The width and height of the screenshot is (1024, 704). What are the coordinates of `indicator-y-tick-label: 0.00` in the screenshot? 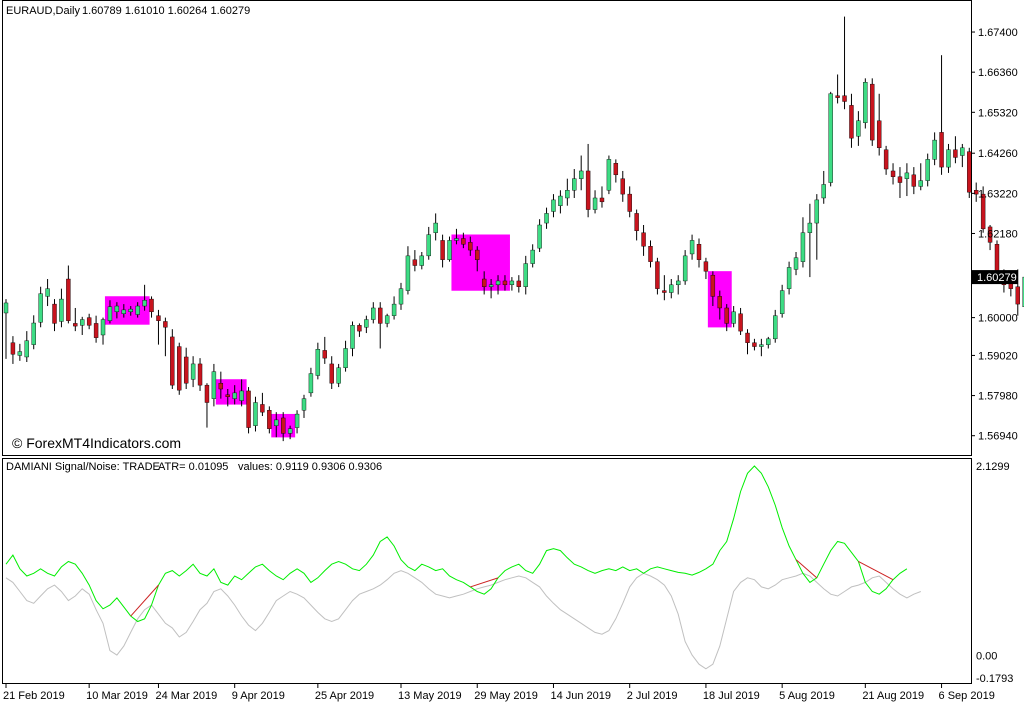 It's located at (986, 657).